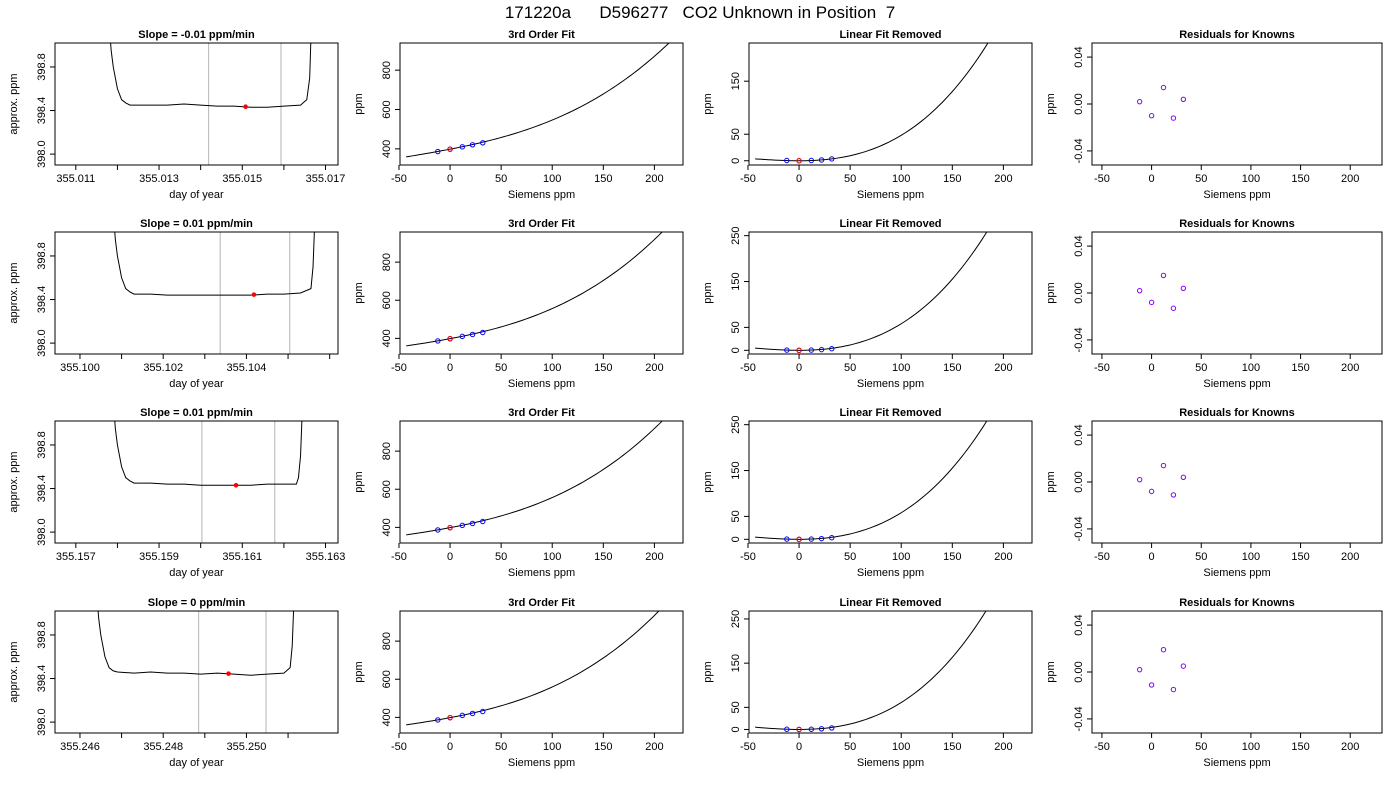 Image resolution: width=1400 pixels, height=800 pixels. Describe the element at coordinates (736, 161) in the screenshot. I see `y-tick-label: 0` at that location.